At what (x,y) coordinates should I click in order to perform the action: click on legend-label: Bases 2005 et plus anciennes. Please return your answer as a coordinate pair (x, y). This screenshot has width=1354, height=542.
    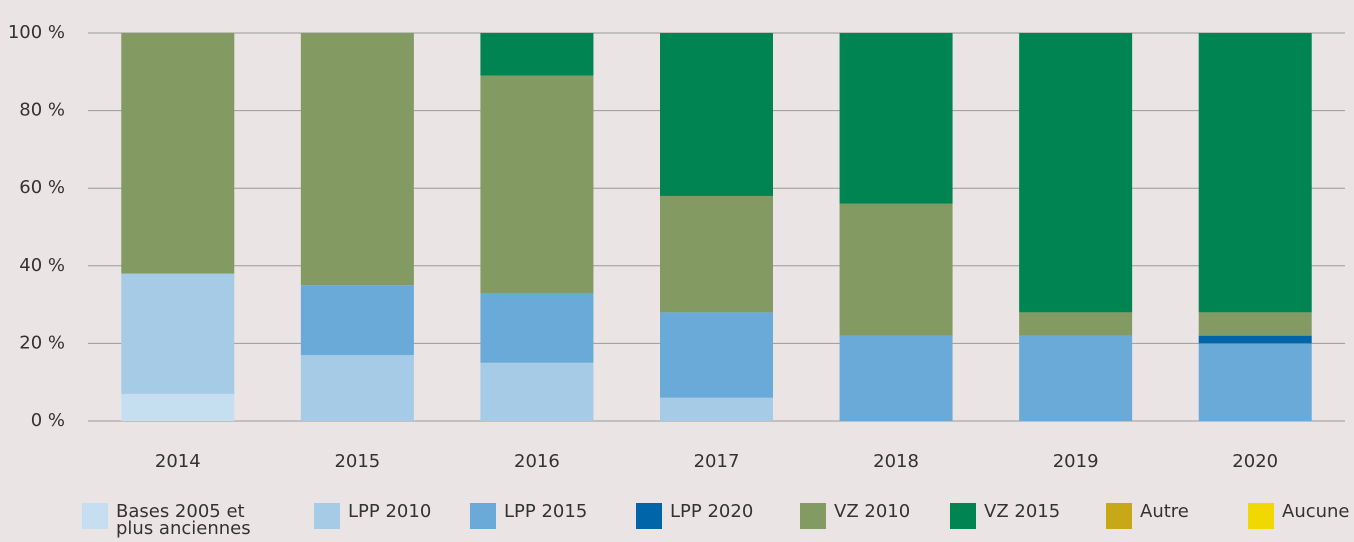
    Looking at the image, I should click on (183, 520).